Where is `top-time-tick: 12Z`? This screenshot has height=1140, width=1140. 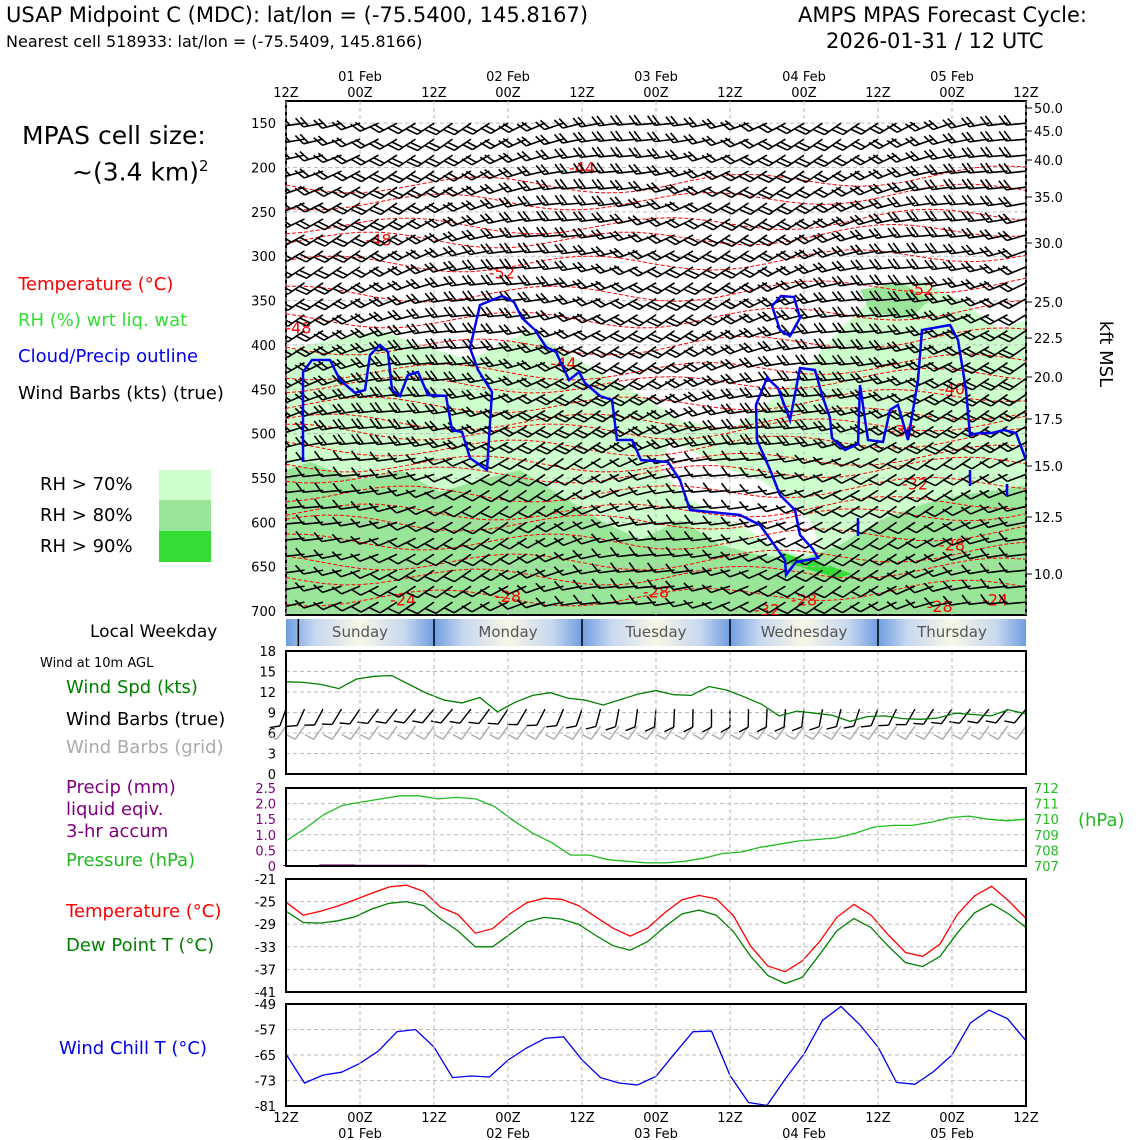 top-time-tick: 12Z is located at coordinates (582, 93).